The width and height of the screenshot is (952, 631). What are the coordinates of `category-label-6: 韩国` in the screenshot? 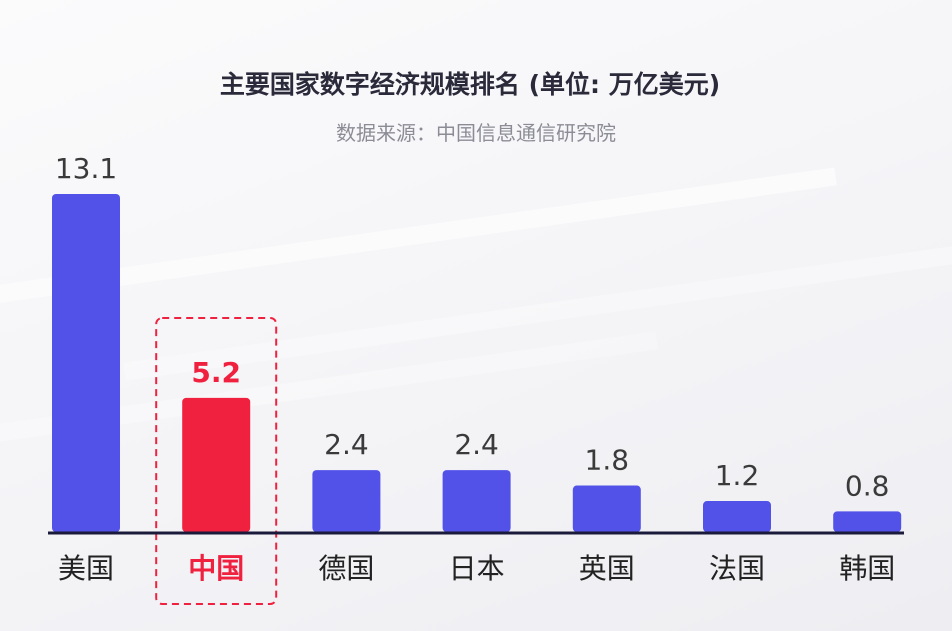 It's located at (867, 568).